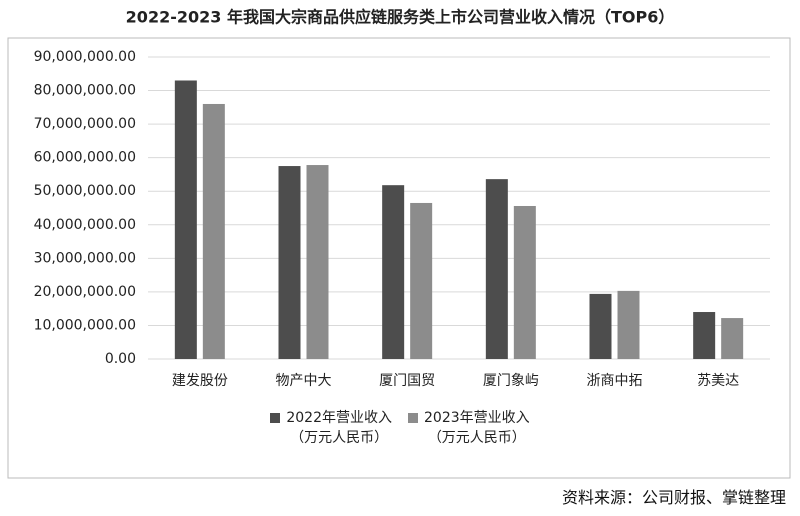 The width and height of the screenshot is (800, 516). What do you see at coordinates (85, 57) in the screenshot?
I see `y-tick-label: 90,000,000.00` at bounding box center [85, 57].